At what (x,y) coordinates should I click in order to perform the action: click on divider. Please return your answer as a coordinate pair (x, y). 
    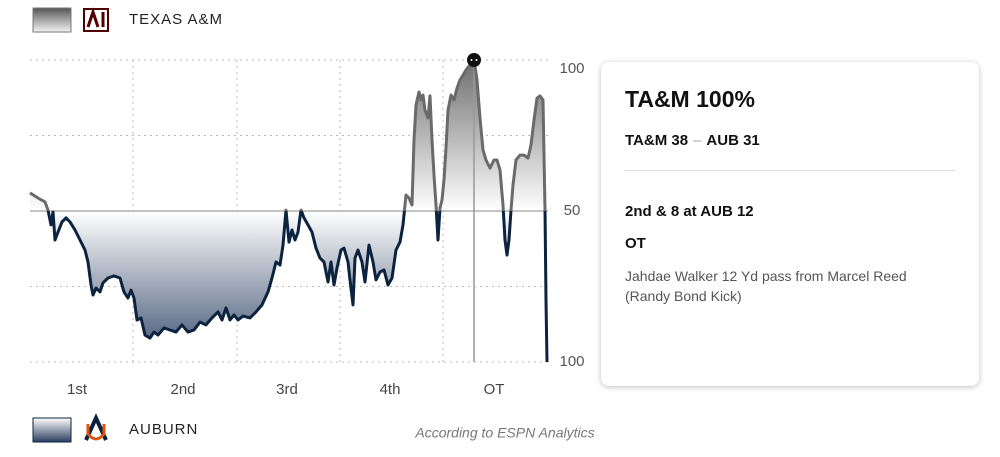
    Looking at the image, I should click on (790, 170).